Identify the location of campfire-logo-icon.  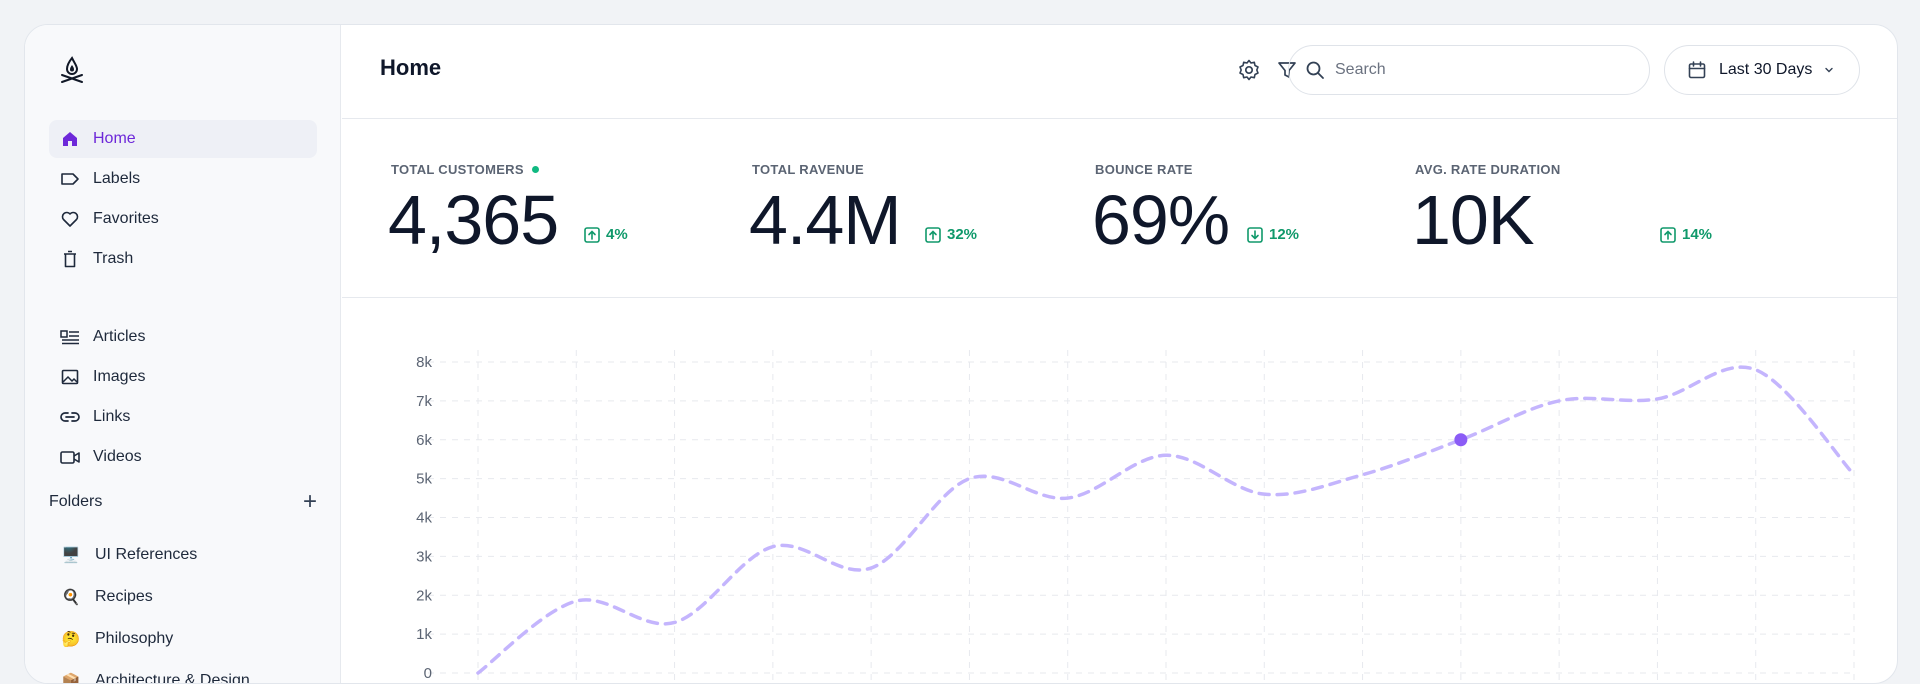
(72, 70).